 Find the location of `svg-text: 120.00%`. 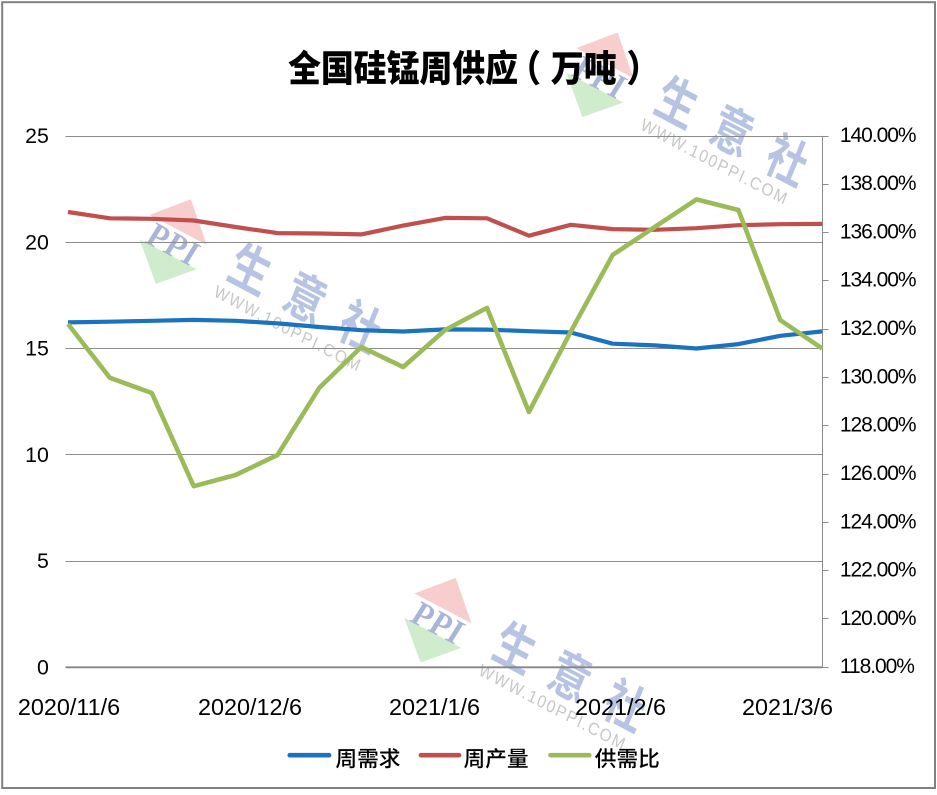

svg-text: 120.00% is located at coordinates (878, 618).